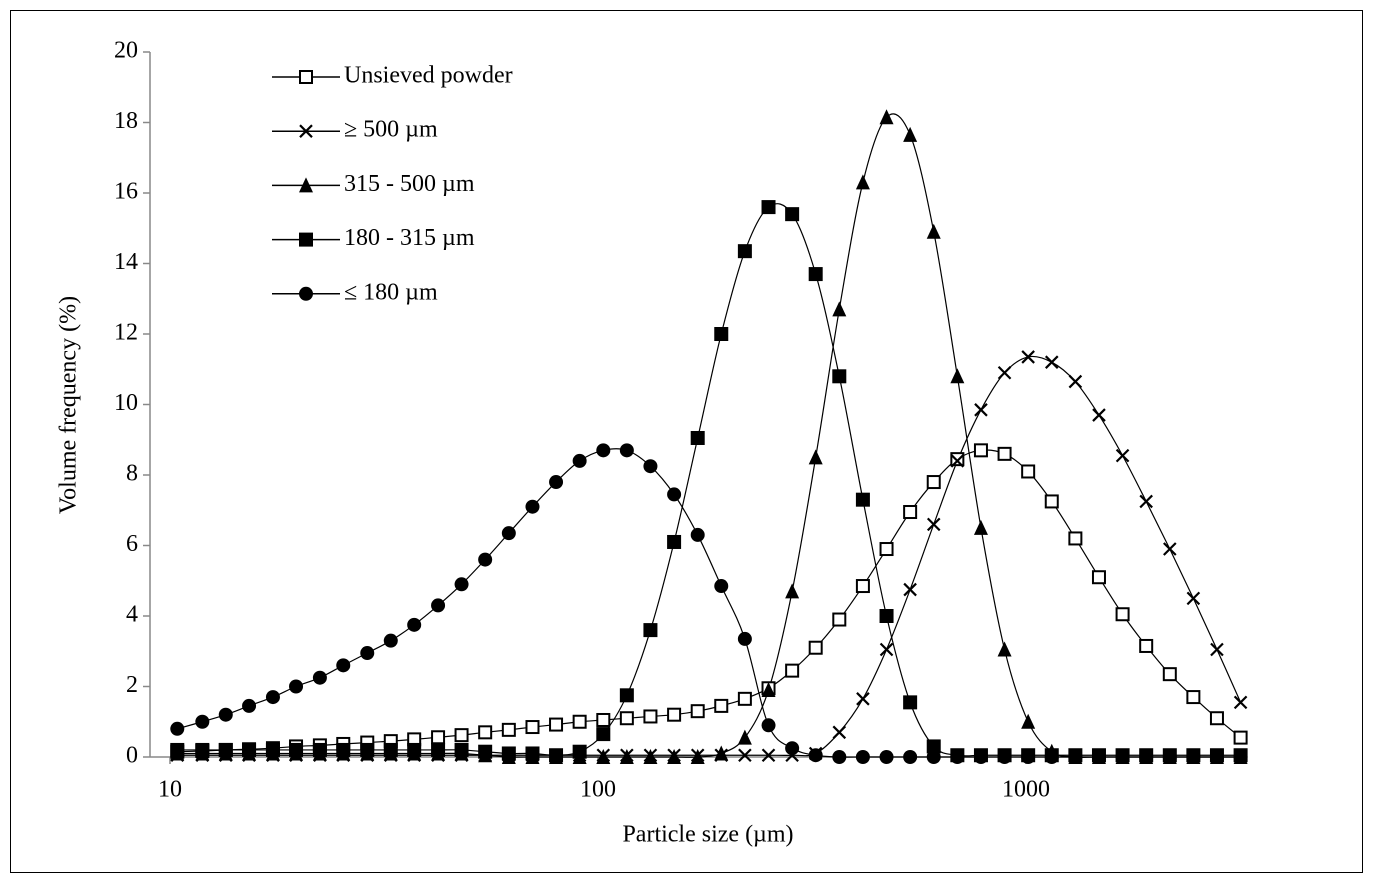 Image resolution: width=1373 pixels, height=873 pixels. What do you see at coordinates (126, 192) in the screenshot?
I see `y-tick-label: 16` at bounding box center [126, 192].